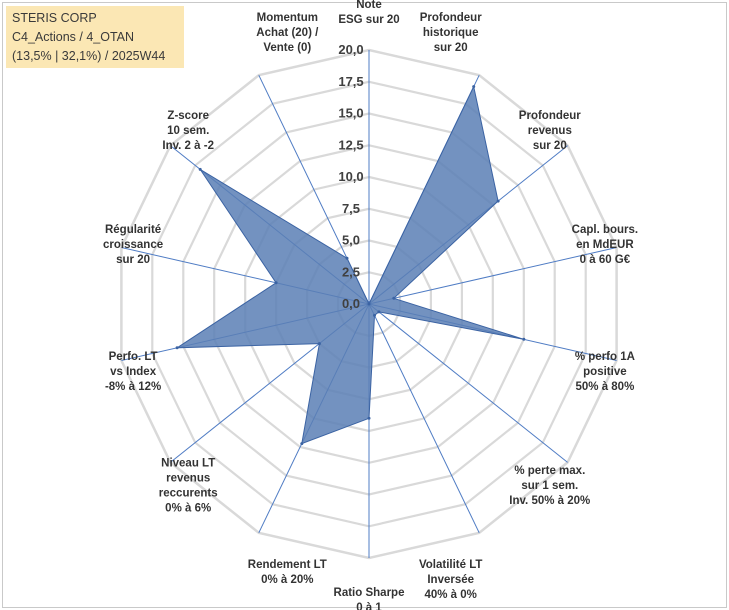 This screenshot has height=610, width=729. Describe the element at coordinates (351, 240) in the screenshot. I see `tick-label: 5,0` at that location.